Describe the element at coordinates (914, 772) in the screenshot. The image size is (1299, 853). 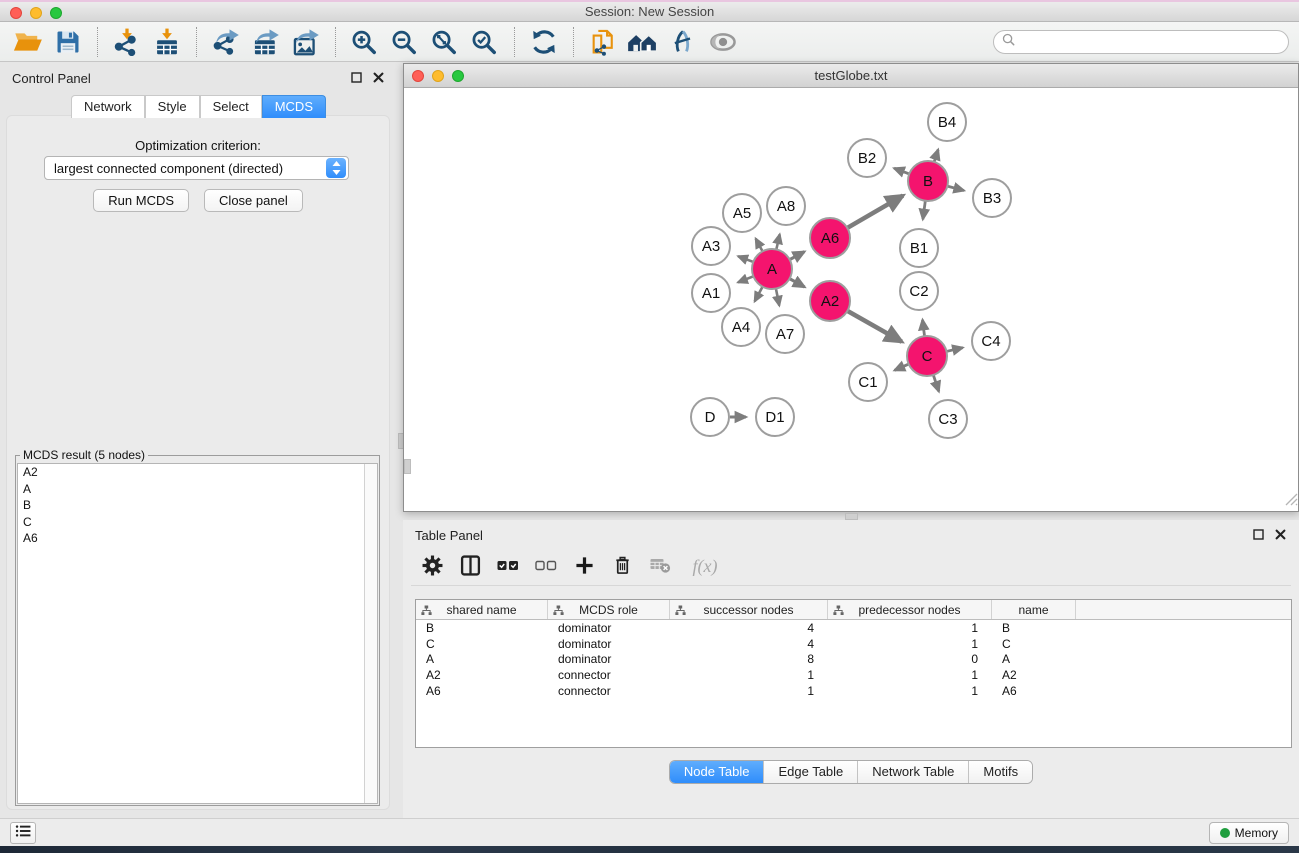
I see `tab-network-table: Network Table` at that location.